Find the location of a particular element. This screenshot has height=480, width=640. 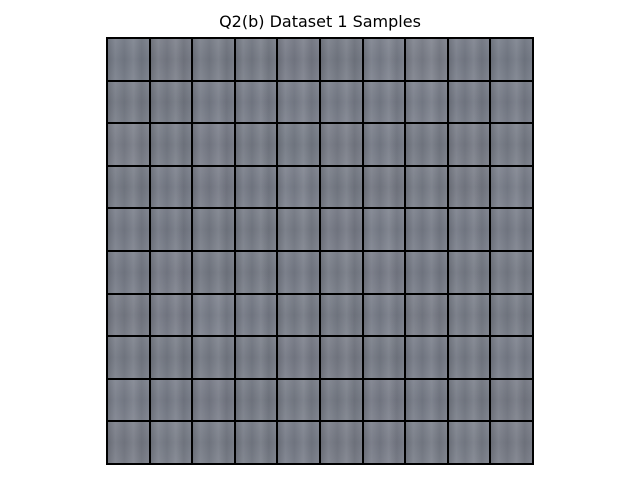

figure-title: Q2(b) Dataset 1 Samples is located at coordinates (320, 21).